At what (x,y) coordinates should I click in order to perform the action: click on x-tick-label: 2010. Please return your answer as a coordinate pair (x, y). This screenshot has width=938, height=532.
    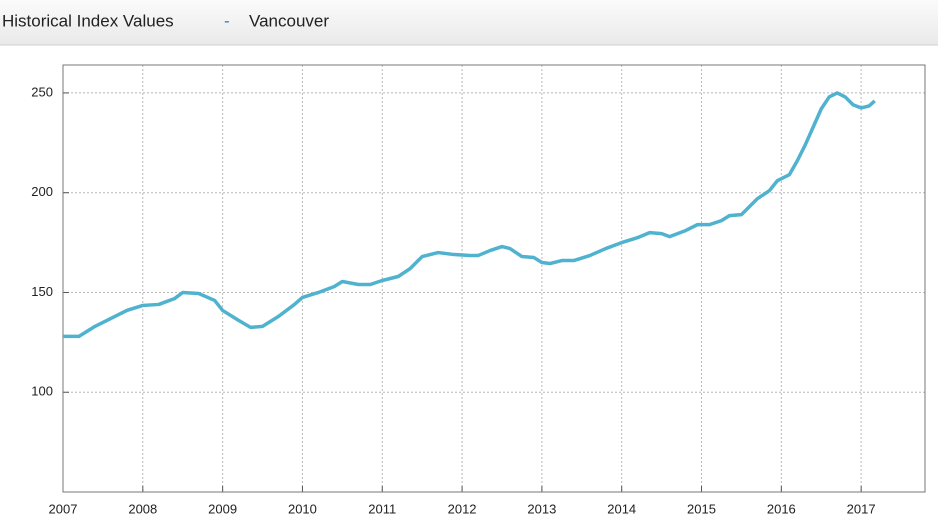
    Looking at the image, I should click on (302, 508).